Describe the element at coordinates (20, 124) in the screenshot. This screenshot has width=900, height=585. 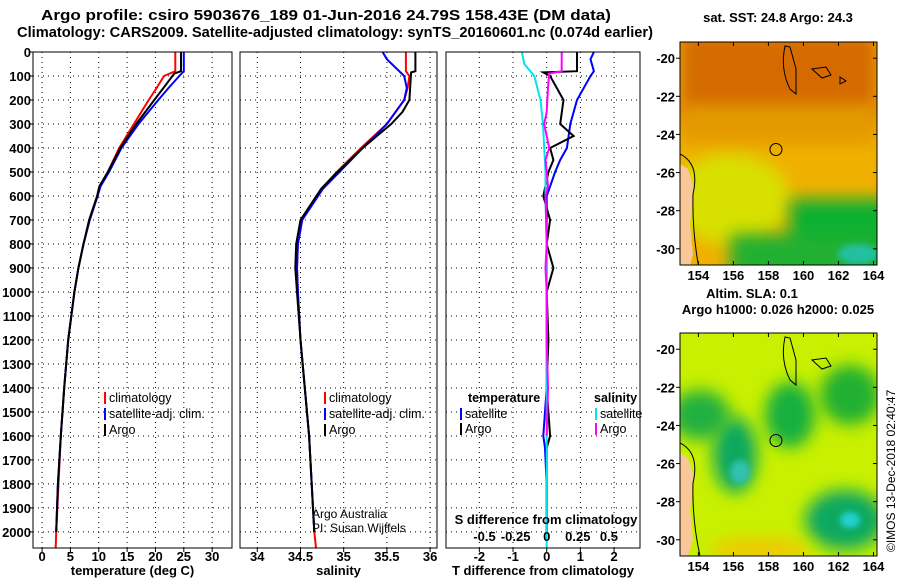
I see `y-tick-label: 300` at that location.